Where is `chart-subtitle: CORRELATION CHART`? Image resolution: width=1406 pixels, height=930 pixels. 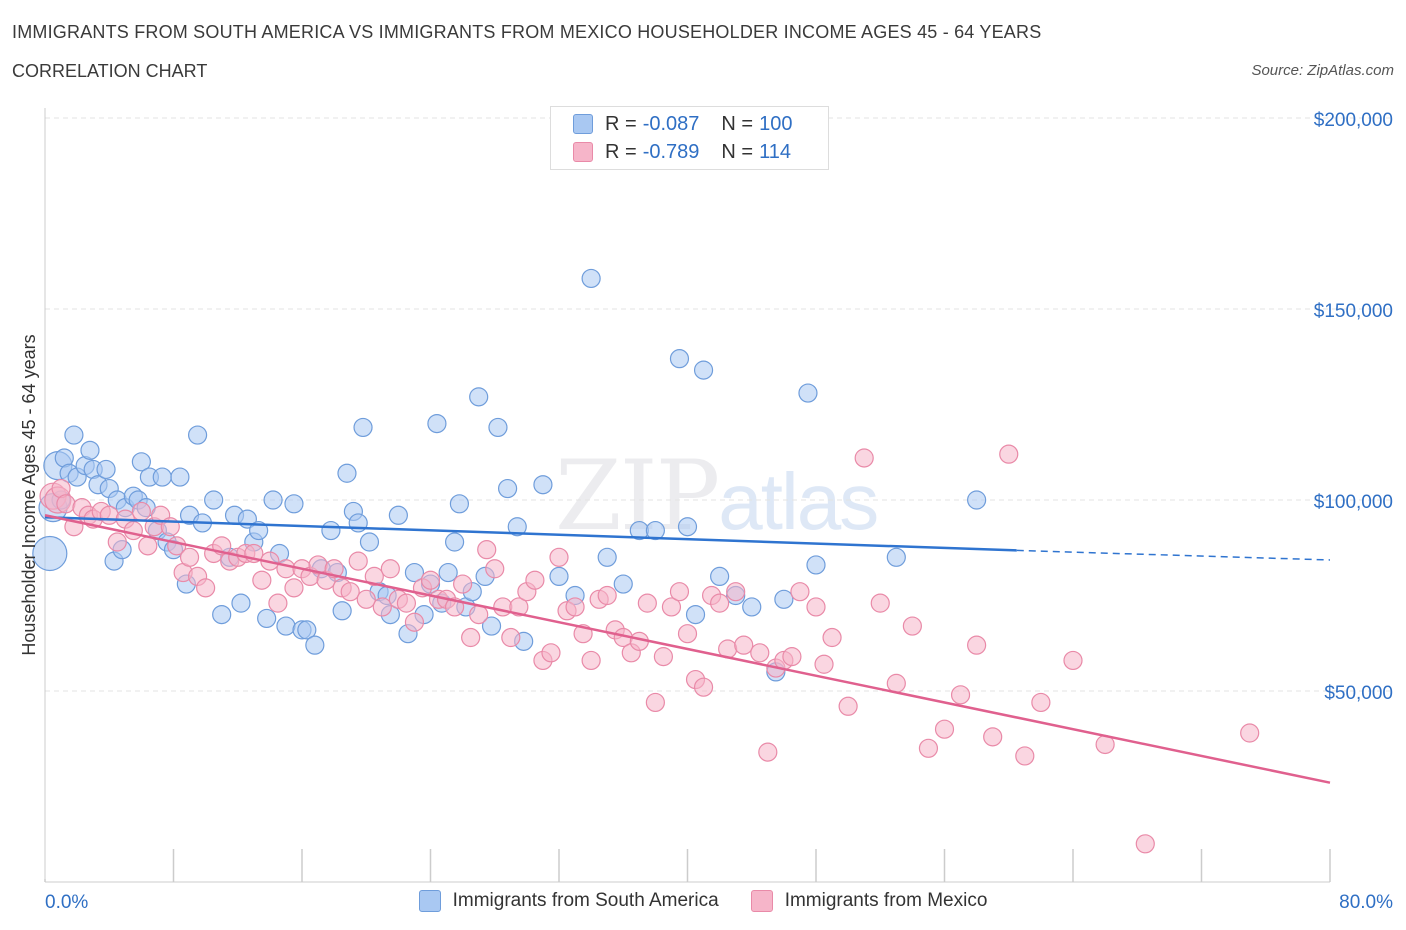
chart-subtitle: CORRELATION CHART is located at coordinates (110, 71).